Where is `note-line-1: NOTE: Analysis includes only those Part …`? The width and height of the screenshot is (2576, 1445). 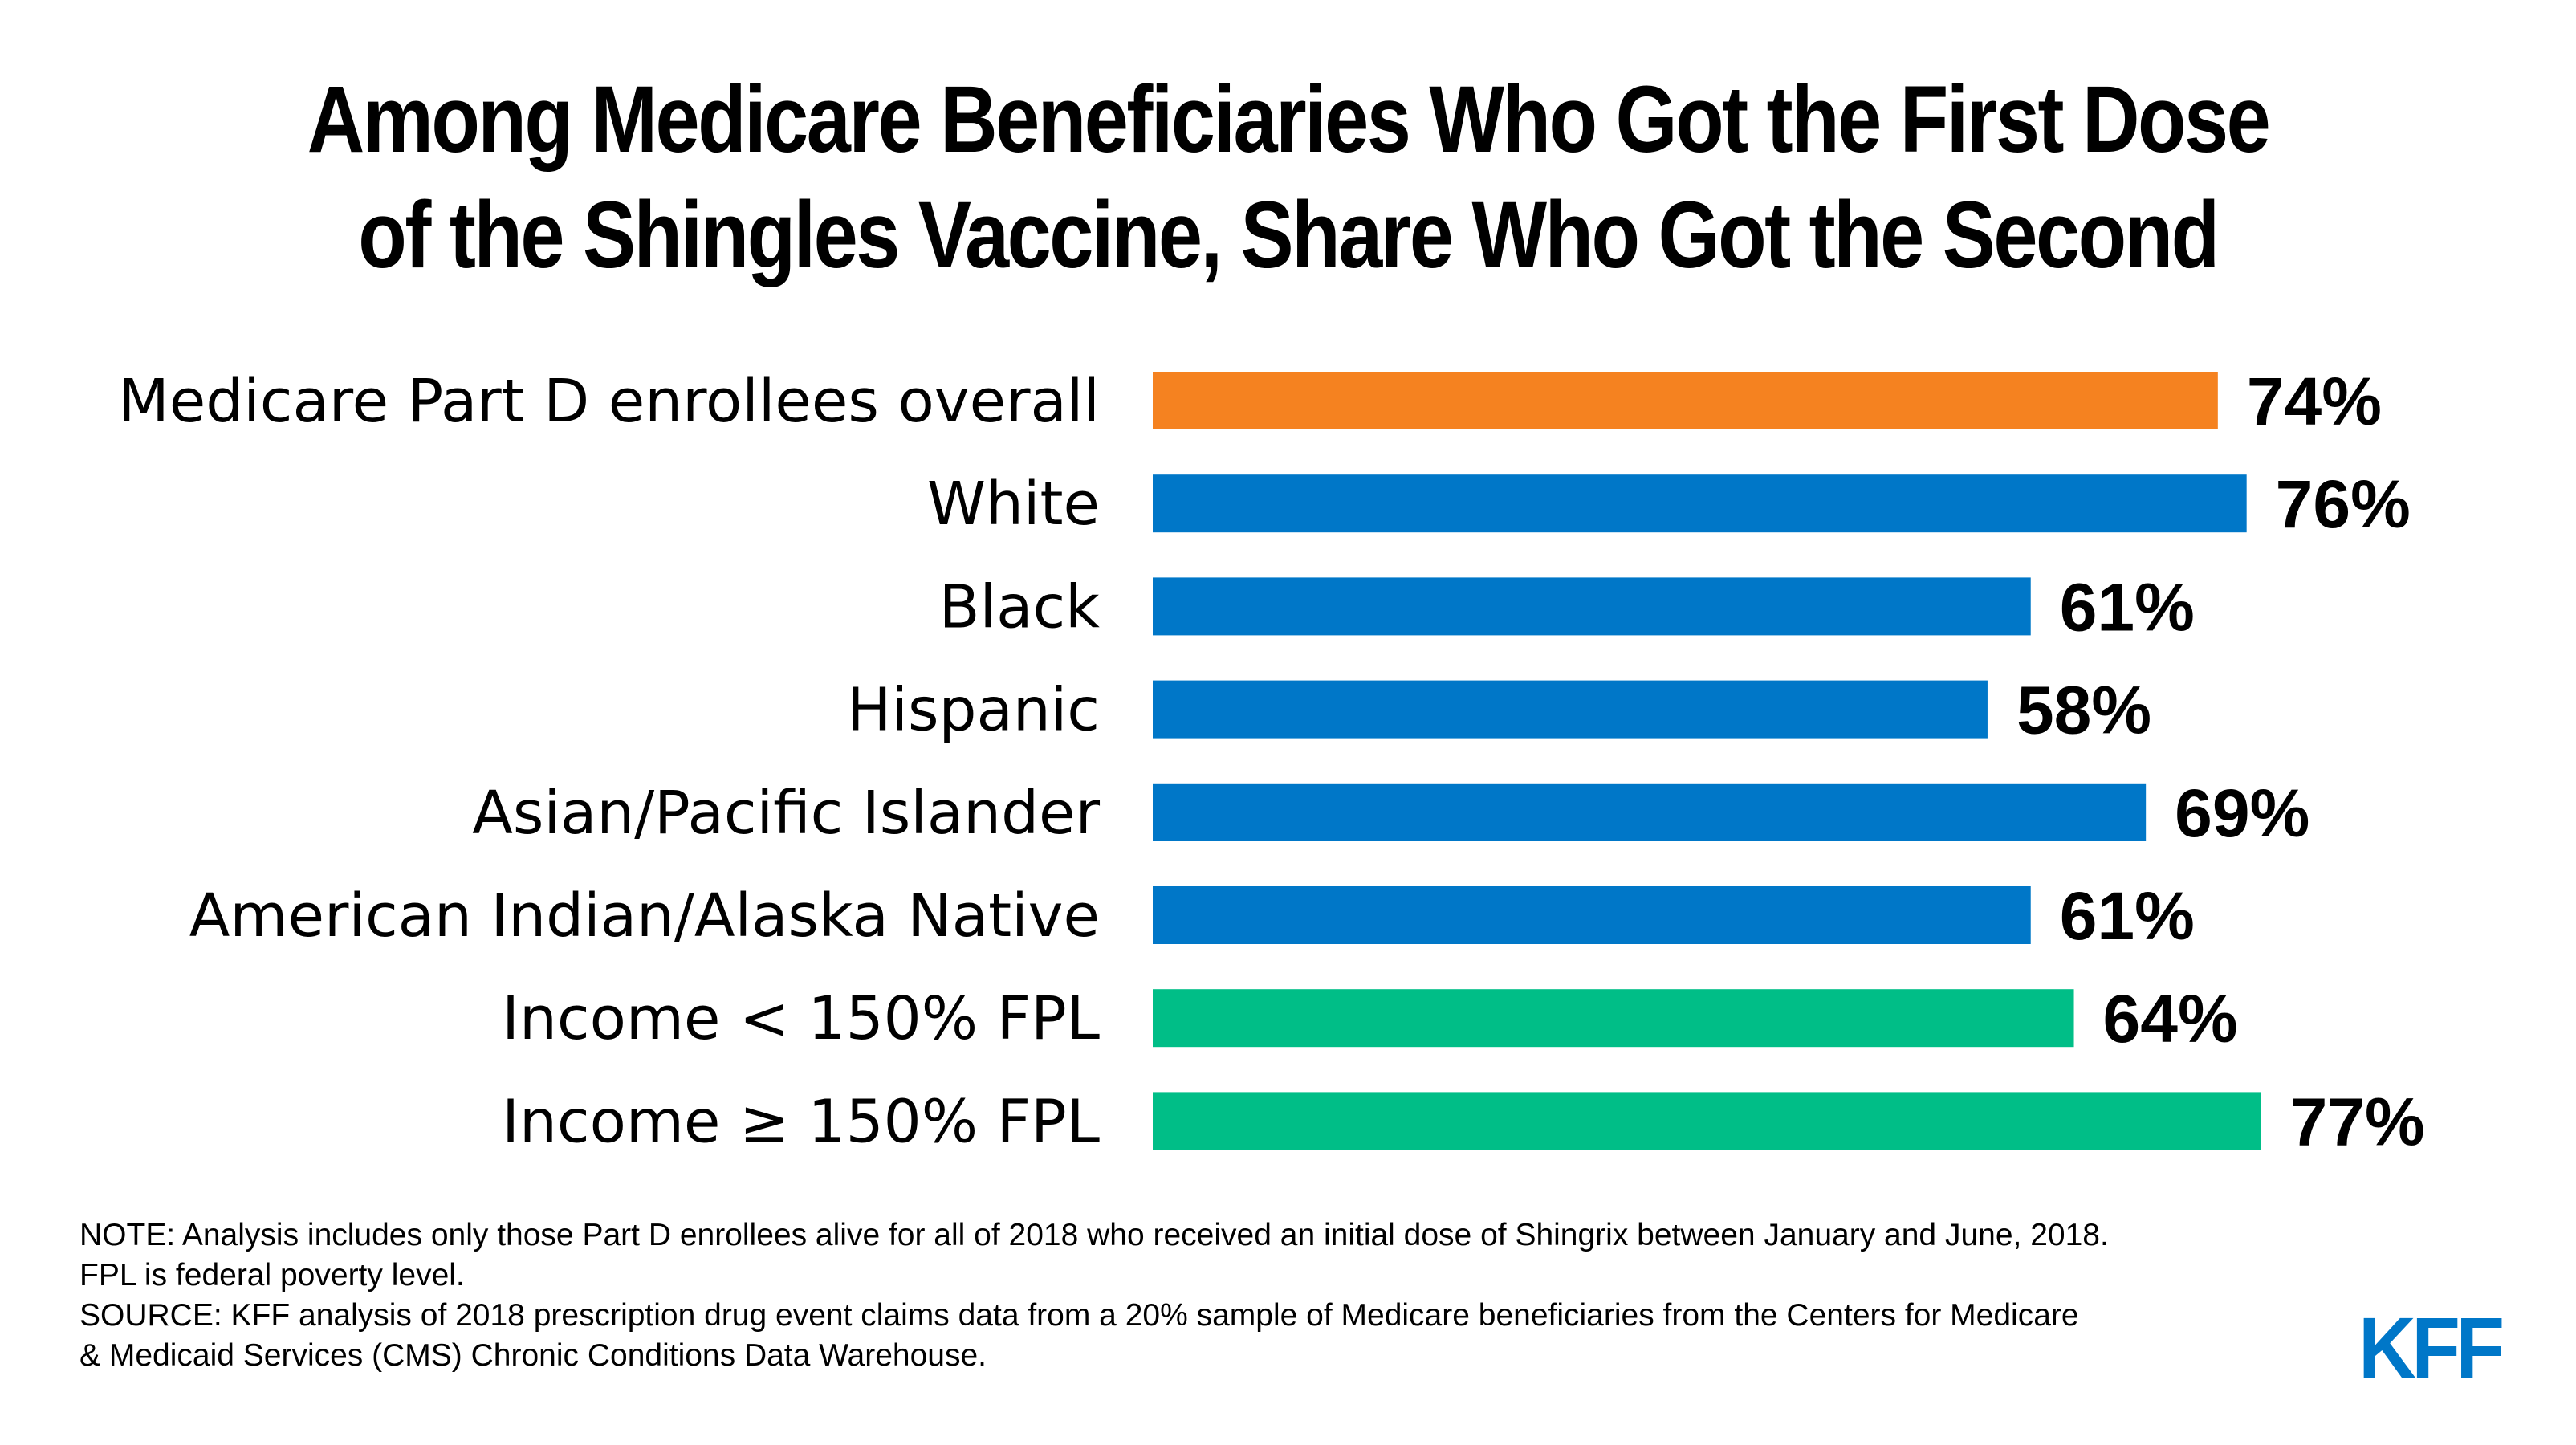 note-line-1: NOTE: Analysis includes only those Part … is located at coordinates (1094, 1235).